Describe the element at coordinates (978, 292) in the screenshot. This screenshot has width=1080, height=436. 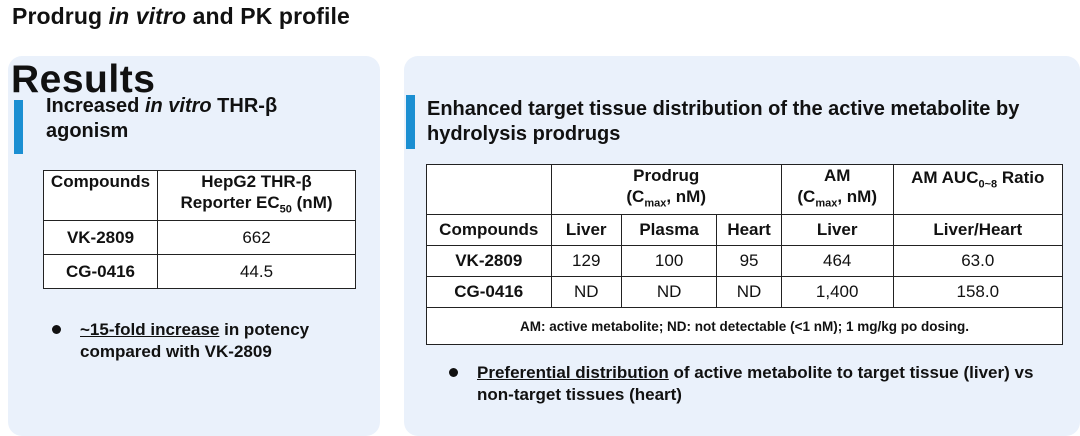
I see `ratio-cell: 158.0` at that location.